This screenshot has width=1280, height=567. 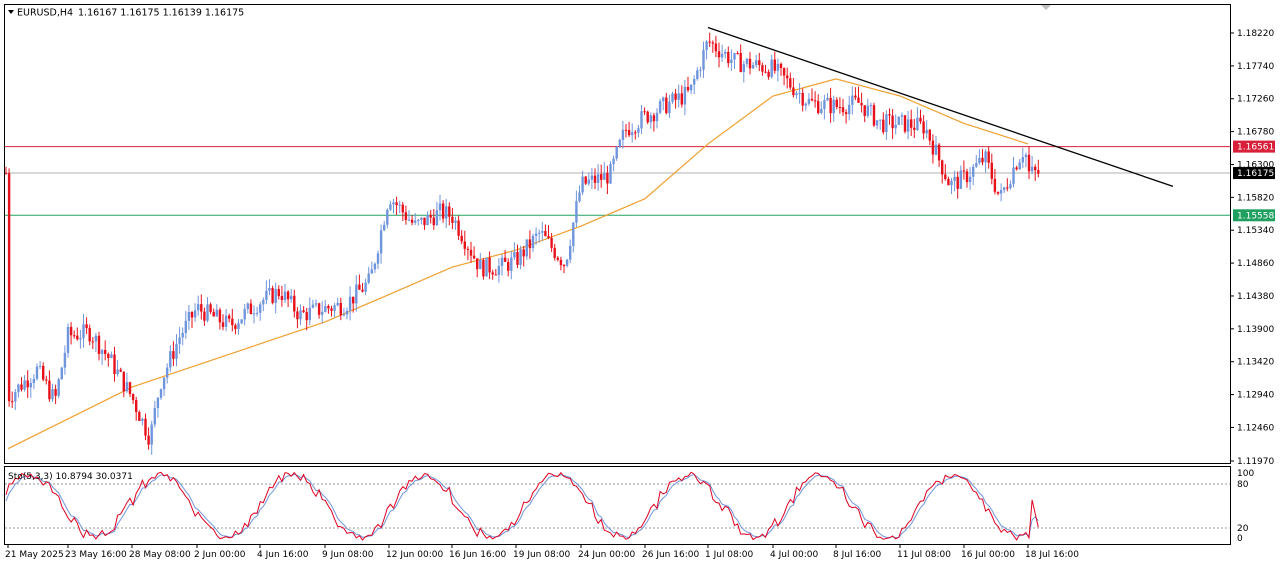 What do you see at coordinates (541, 555) in the screenshot?
I see `time-tick-label: 19 Jun 08:00` at bounding box center [541, 555].